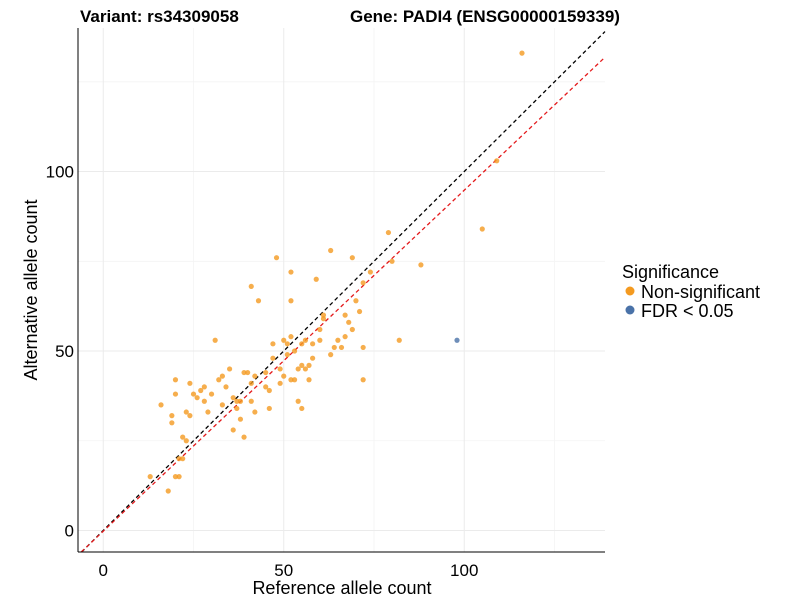  Describe the element at coordinates (64, 351) in the screenshot. I see `y-tick-label: 50` at that location.